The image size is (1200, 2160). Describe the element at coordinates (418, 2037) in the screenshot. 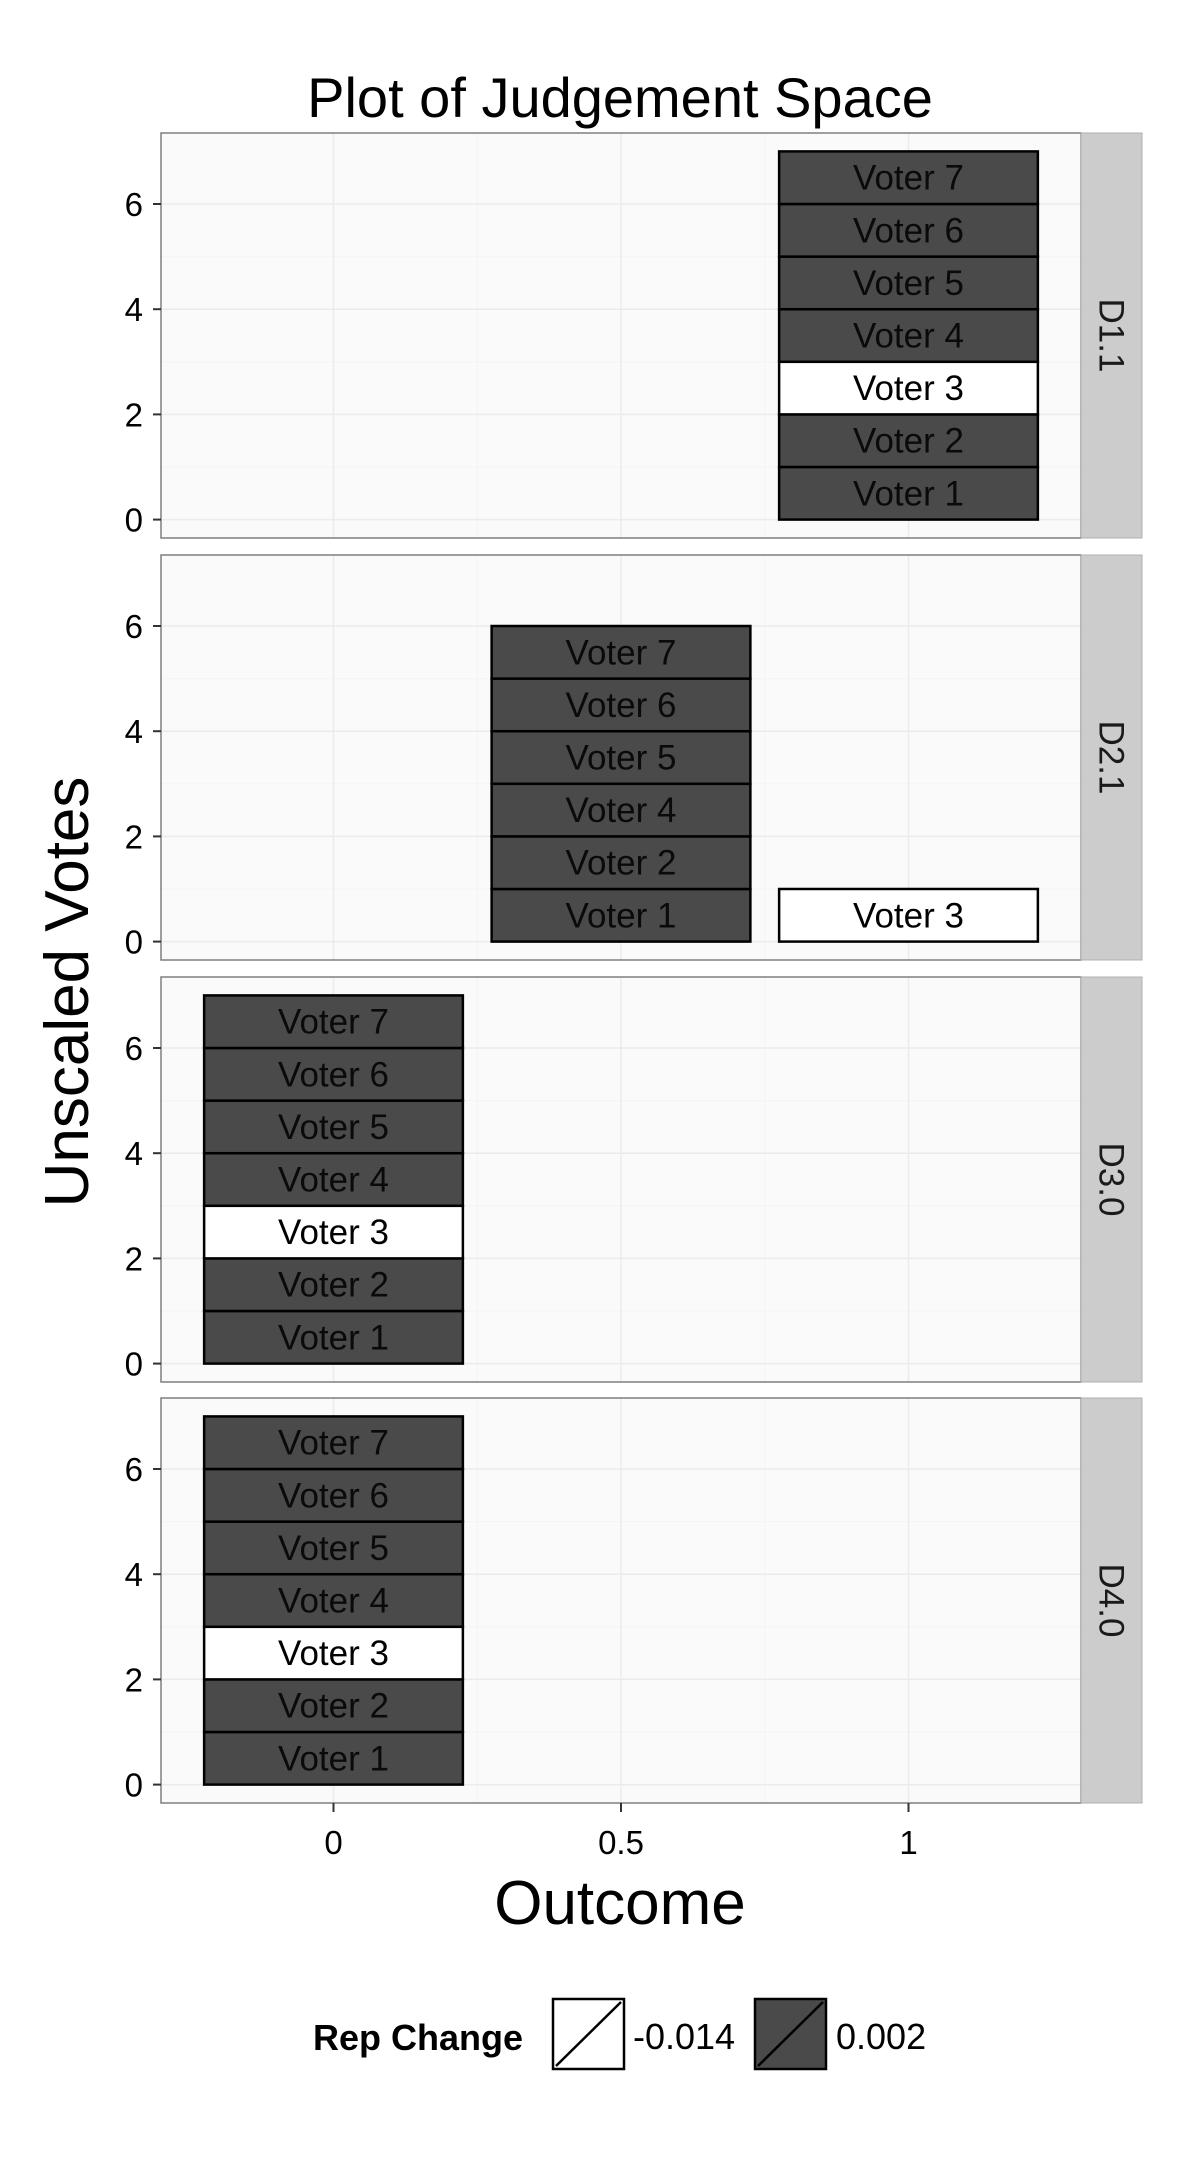

I see `legend-title: Rep Change` at that location.